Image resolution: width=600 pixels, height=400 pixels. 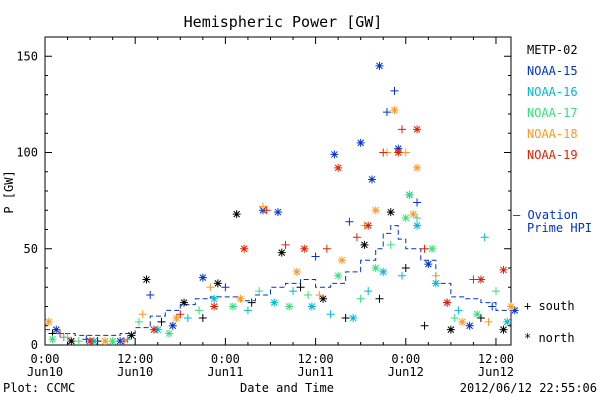 What do you see at coordinates (283, 22) in the screenshot?
I see `chart-title: Hemispheric Power [GW]` at bounding box center [283, 22].